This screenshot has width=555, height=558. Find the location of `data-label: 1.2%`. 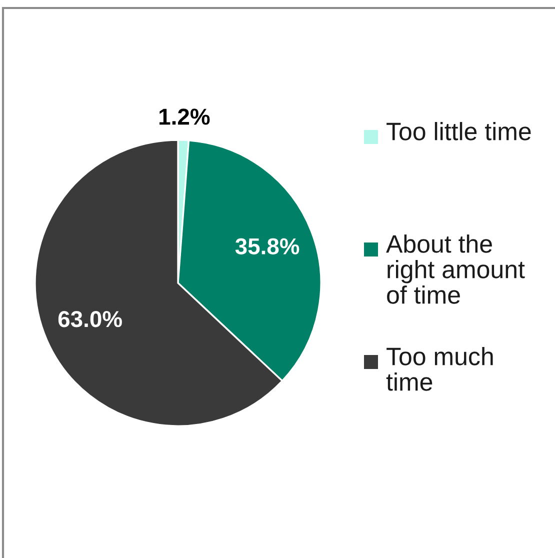

data-label: 1.2% is located at coordinates (185, 116).